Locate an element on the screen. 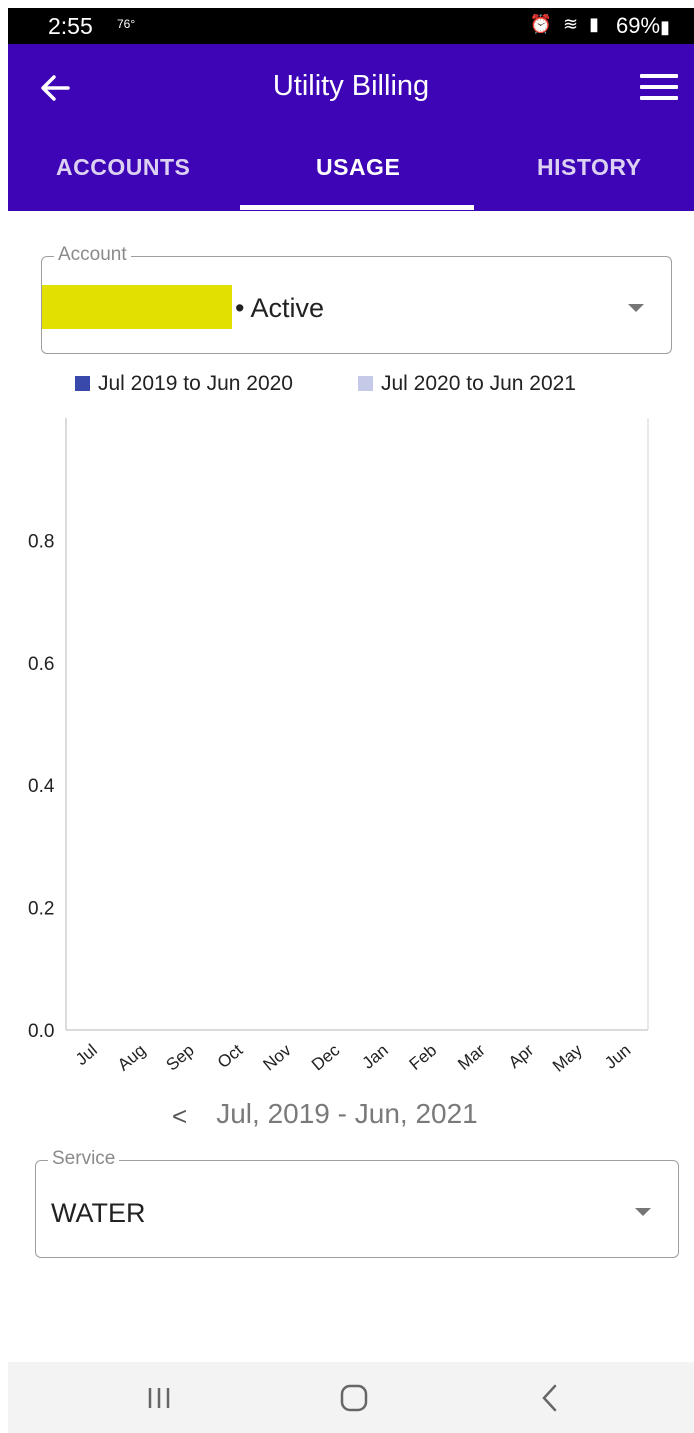 Image resolution: width=694 pixels, height=1433 pixels. x-tick-label: Jun is located at coordinates (617, 1057).